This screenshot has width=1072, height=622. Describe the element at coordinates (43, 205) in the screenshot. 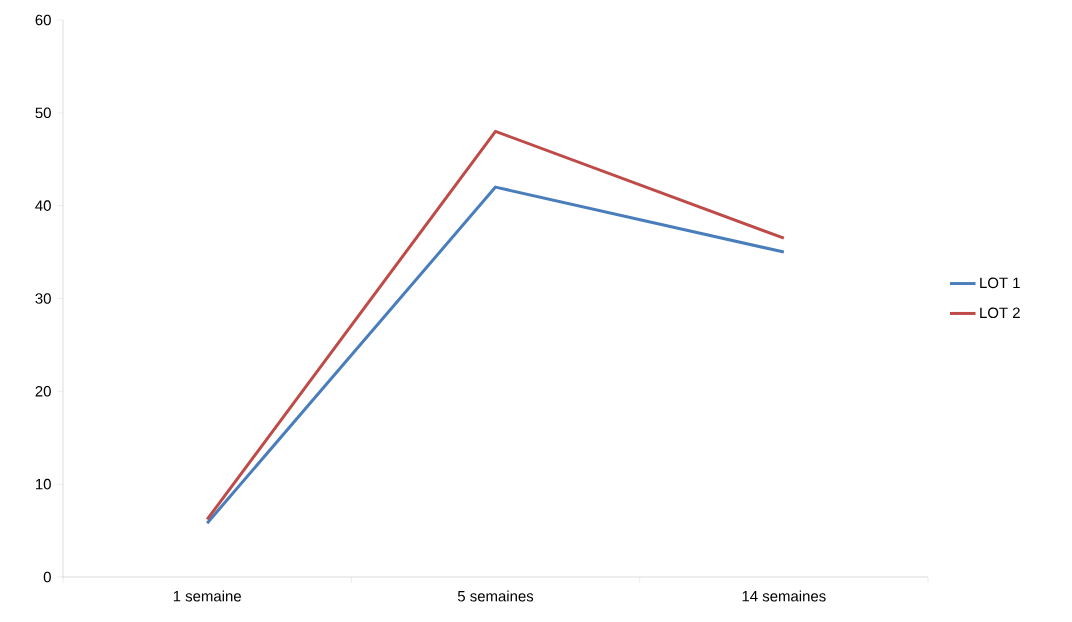

I see `y-tick-label: 40` at that location.